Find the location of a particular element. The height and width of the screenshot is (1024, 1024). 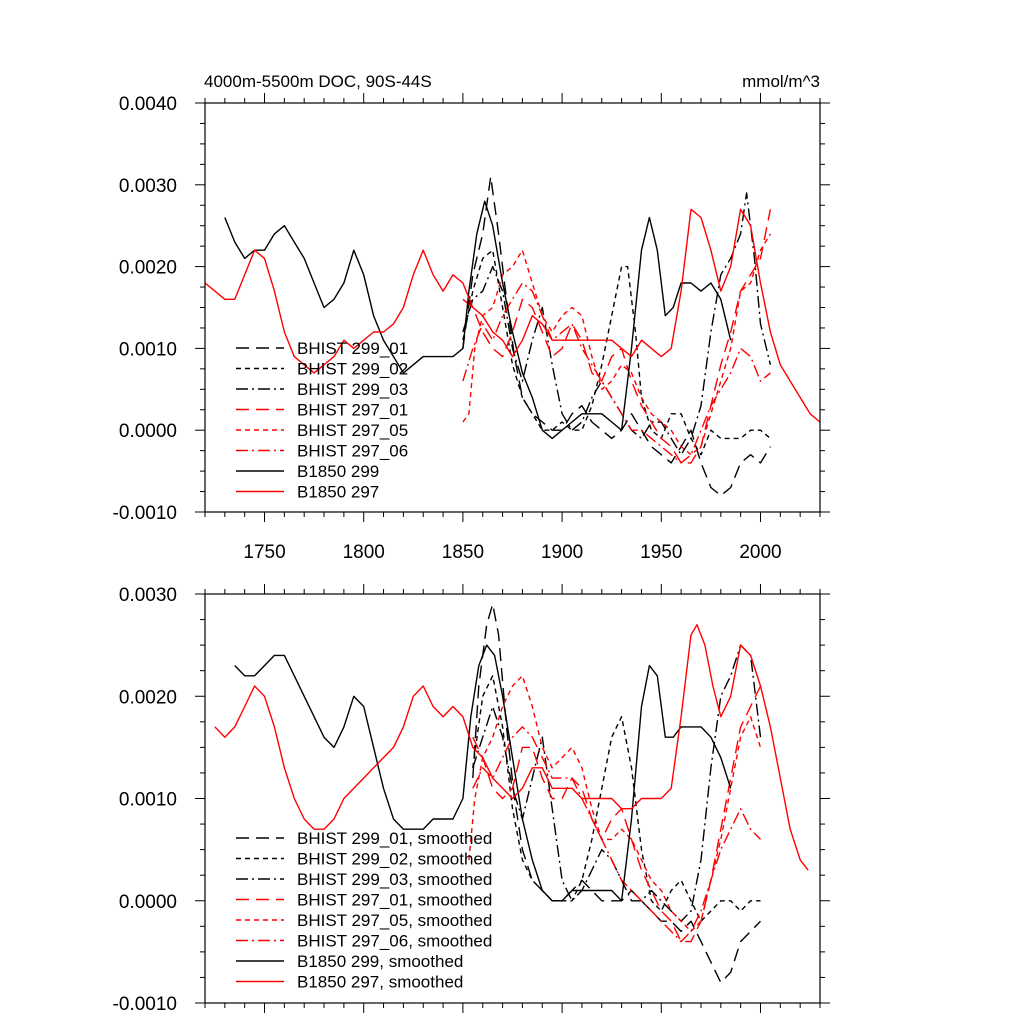

legend-label-7: B1850 299 is located at coordinates (338, 471).